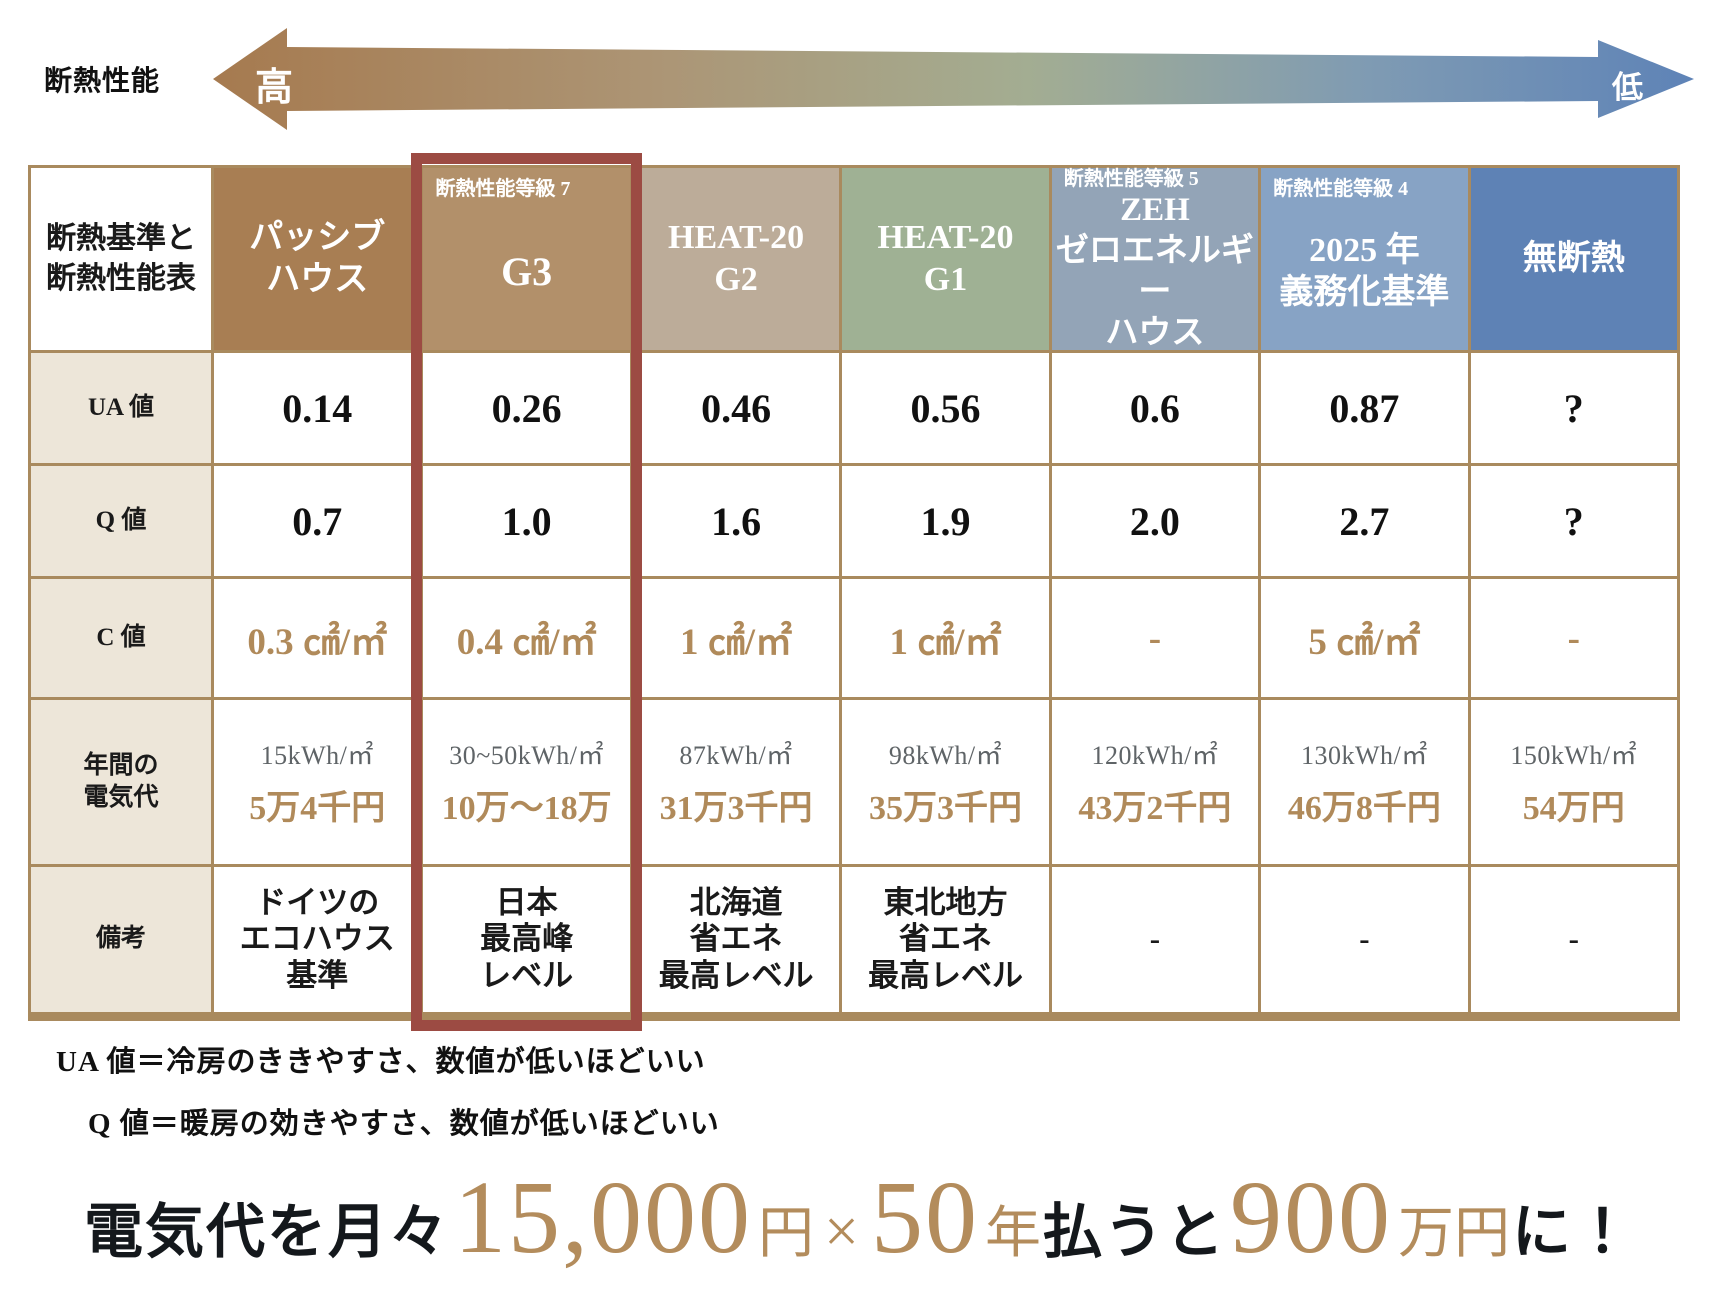 The height and width of the screenshot is (1306, 1718). What do you see at coordinates (1364, 292) in the screenshot?
I see `header-title-line: 義務化基準` at bounding box center [1364, 292].